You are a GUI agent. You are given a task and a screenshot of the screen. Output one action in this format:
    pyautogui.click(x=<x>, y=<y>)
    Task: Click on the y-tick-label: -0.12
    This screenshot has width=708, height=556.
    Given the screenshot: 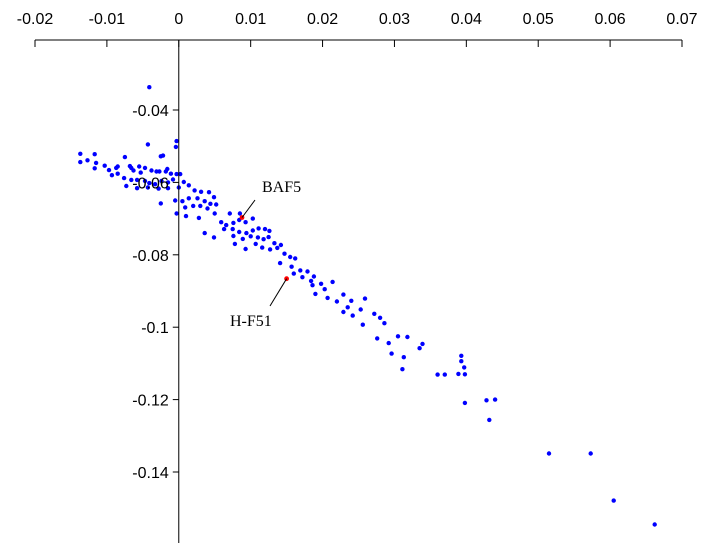 What is the action you would take?
    pyautogui.click(x=150, y=401)
    